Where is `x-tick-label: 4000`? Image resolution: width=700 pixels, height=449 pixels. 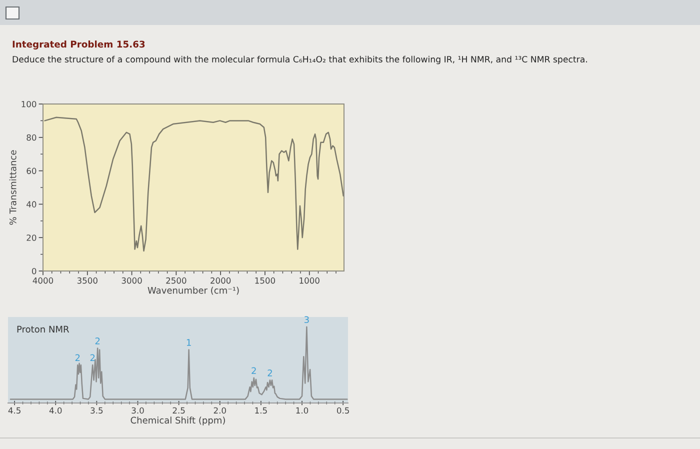 x-tick-label: 4000 is located at coordinates (43, 280).